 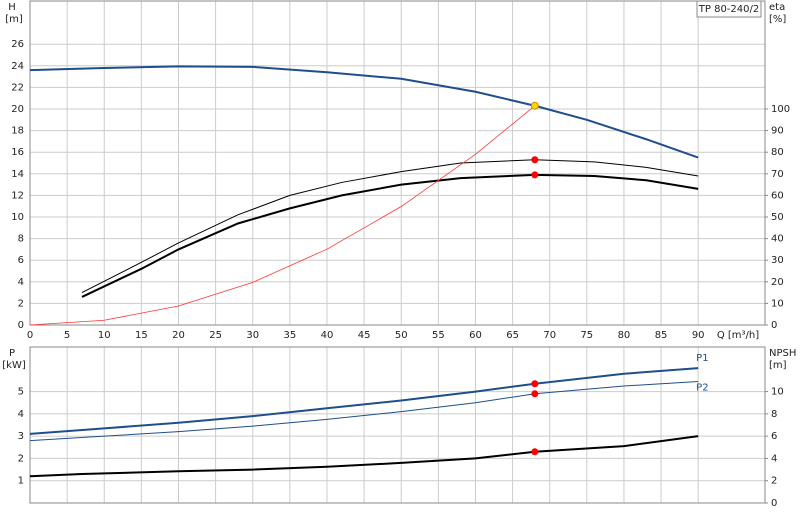 What do you see at coordinates (777, 19) in the screenshot?
I see `y2-axis-unit: [%]` at bounding box center [777, 19].